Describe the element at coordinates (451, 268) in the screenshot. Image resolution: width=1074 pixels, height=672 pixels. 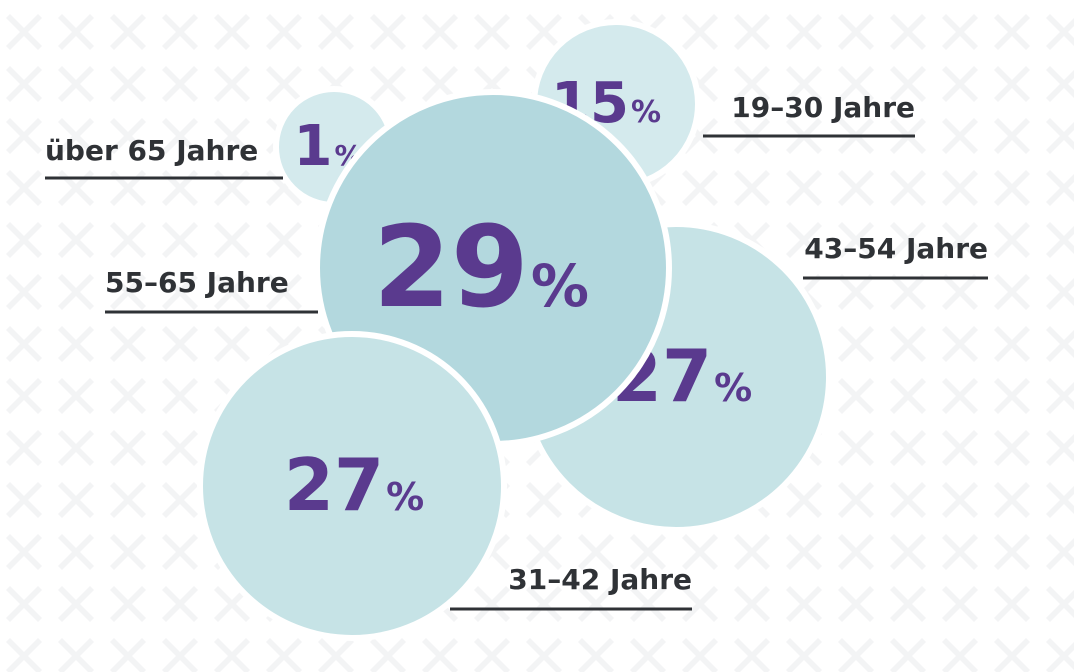
I see `bubble-number-55-65-jahre: 29` at that location.